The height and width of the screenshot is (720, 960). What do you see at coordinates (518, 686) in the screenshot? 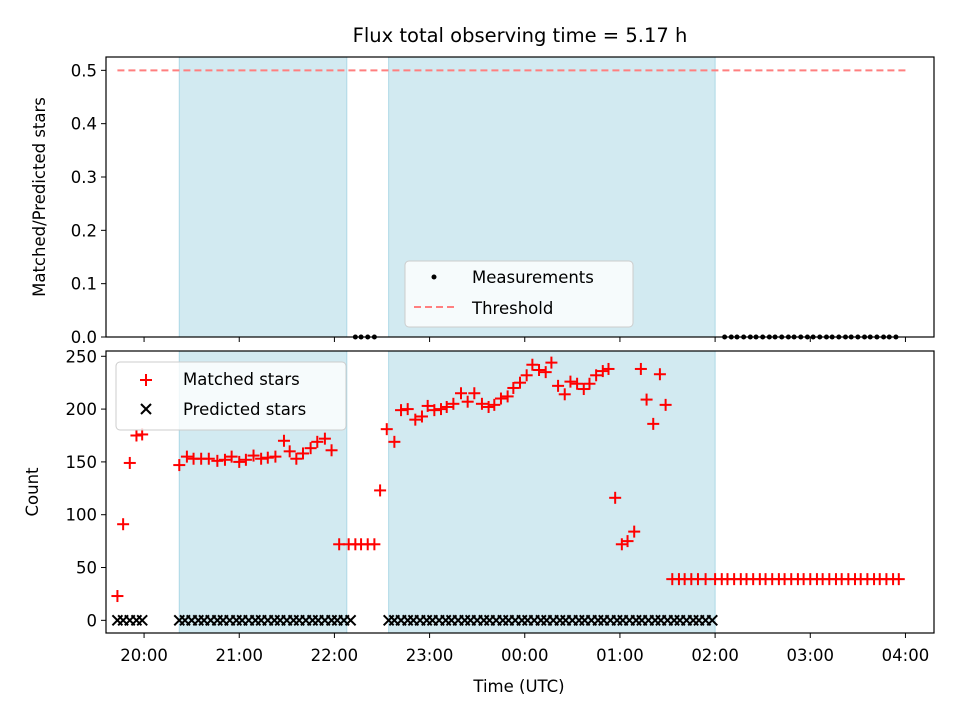
I see `bottom-xlabel: Time (UTC)` at bounding box center [518, 686].